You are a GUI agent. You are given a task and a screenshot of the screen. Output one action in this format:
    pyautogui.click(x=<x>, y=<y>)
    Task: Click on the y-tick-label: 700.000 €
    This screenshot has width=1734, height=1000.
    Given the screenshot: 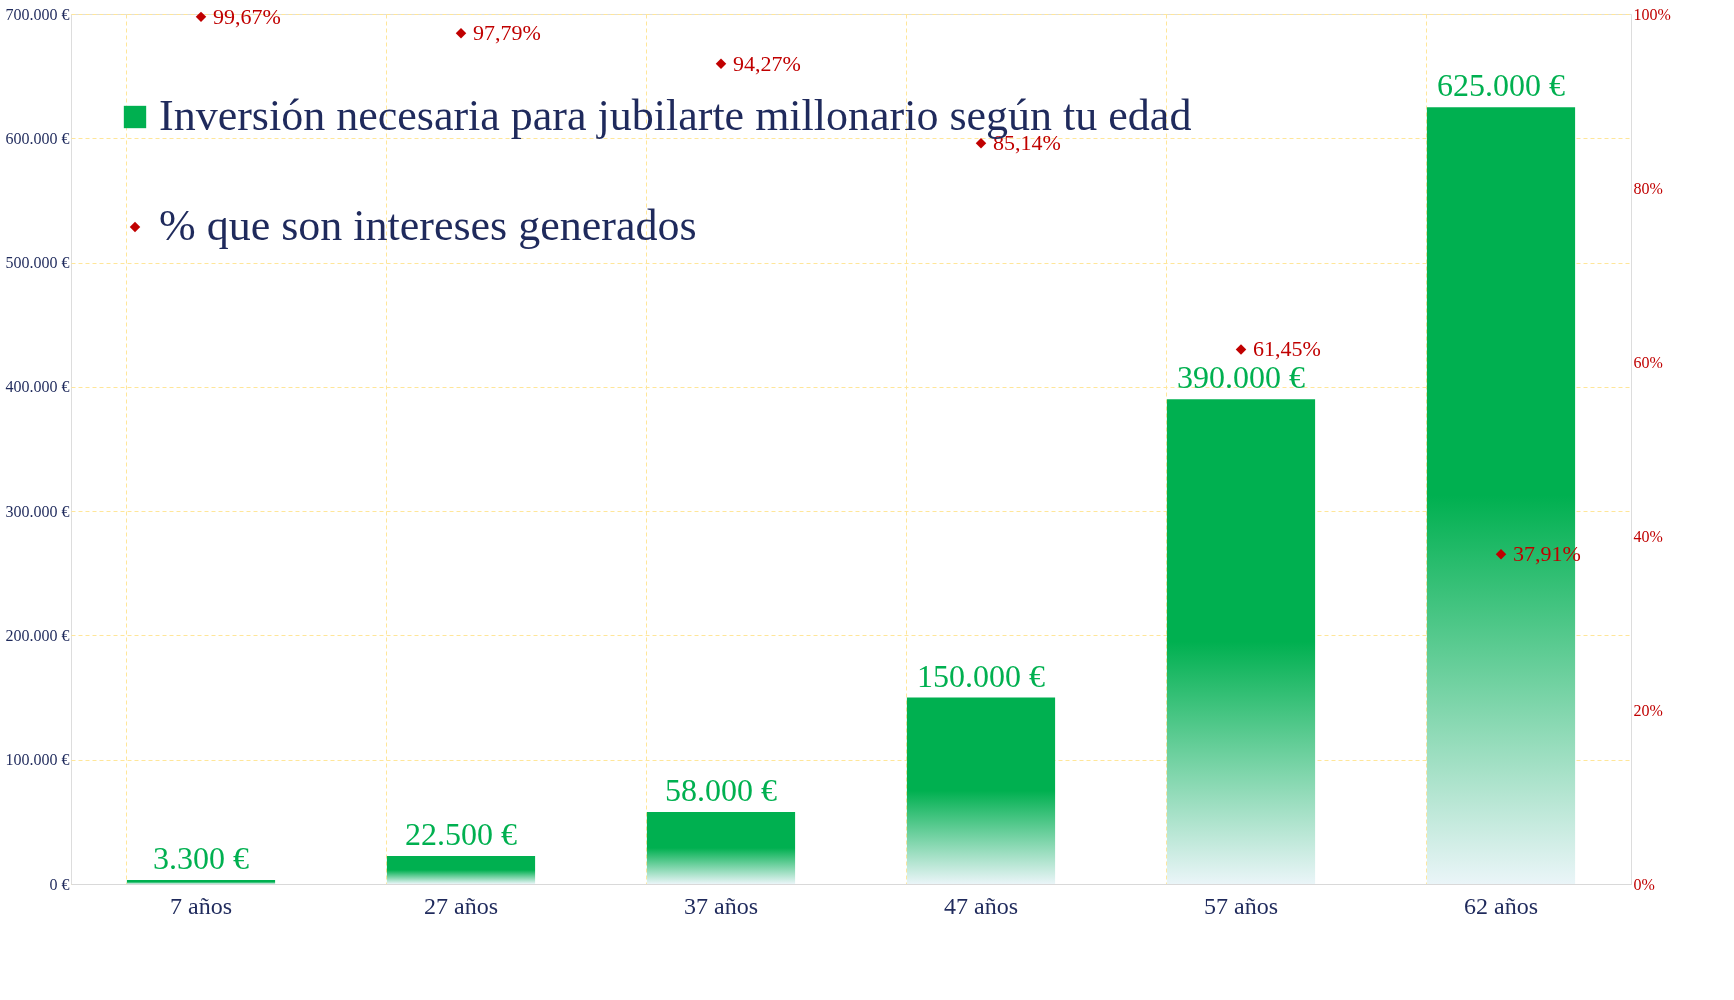 What is the action you would take?
    pyautogui.click(x=37, y=14)
    